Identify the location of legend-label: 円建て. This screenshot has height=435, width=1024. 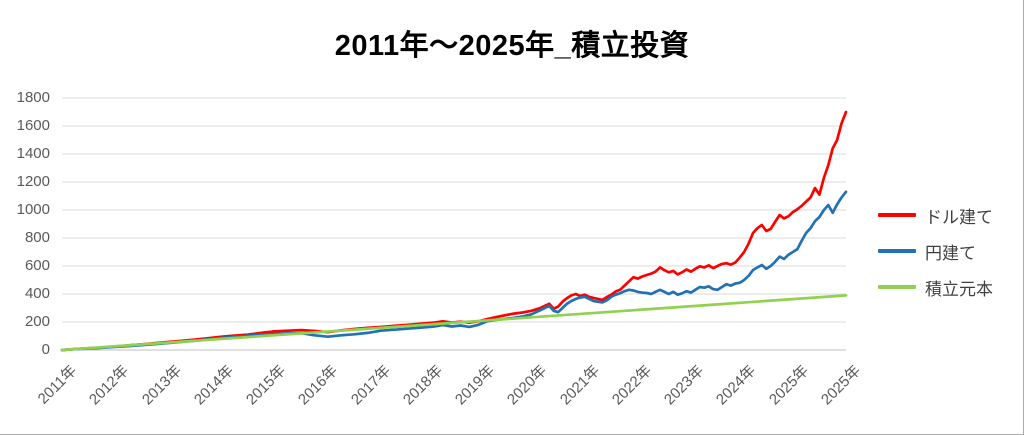
(950, 253).